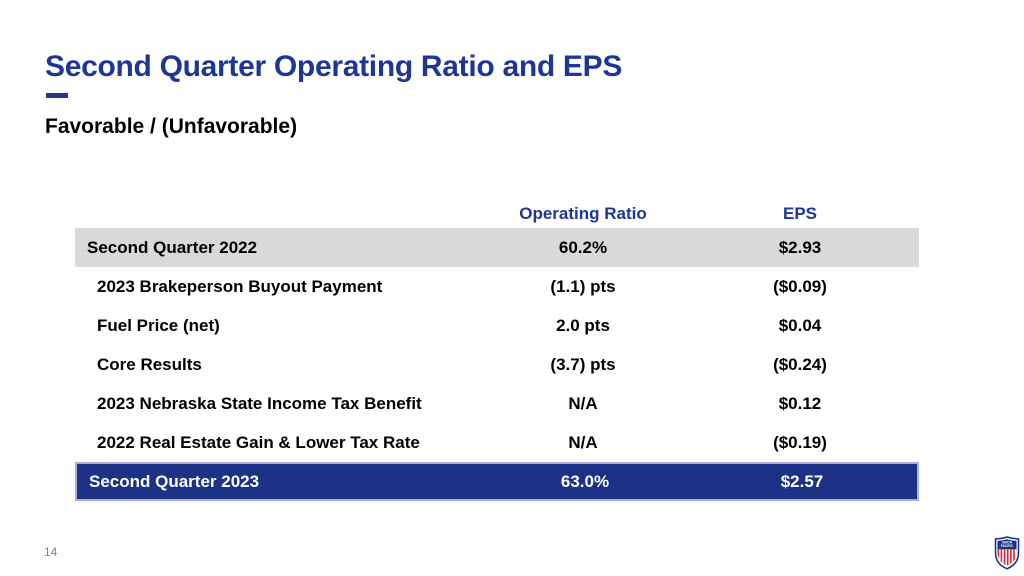 The width and height of the screenshot is (1024, 576). What do you see at coordinates (802, 481) in the screenshot?
I see `row-eps: $2.57` at bounding box center [802, 481].